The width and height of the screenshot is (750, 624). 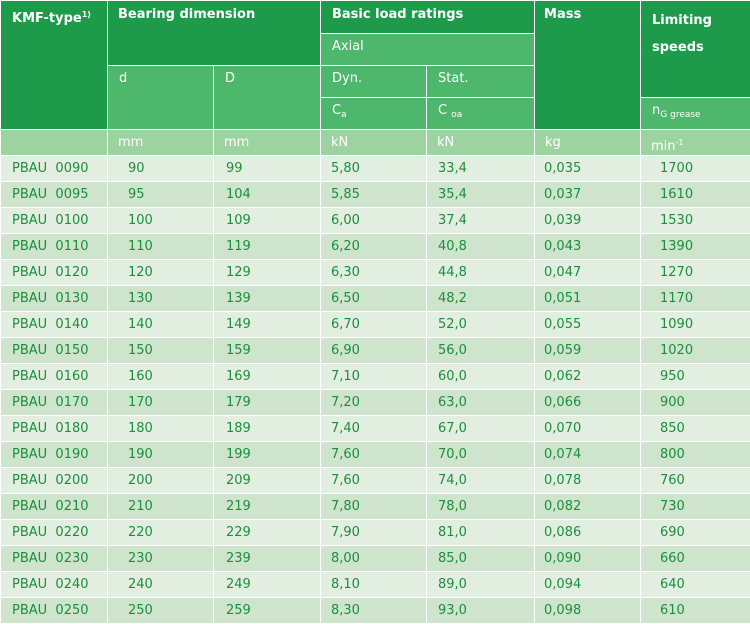 I want to click on cell-D: 149, so click(x=267, y=325).